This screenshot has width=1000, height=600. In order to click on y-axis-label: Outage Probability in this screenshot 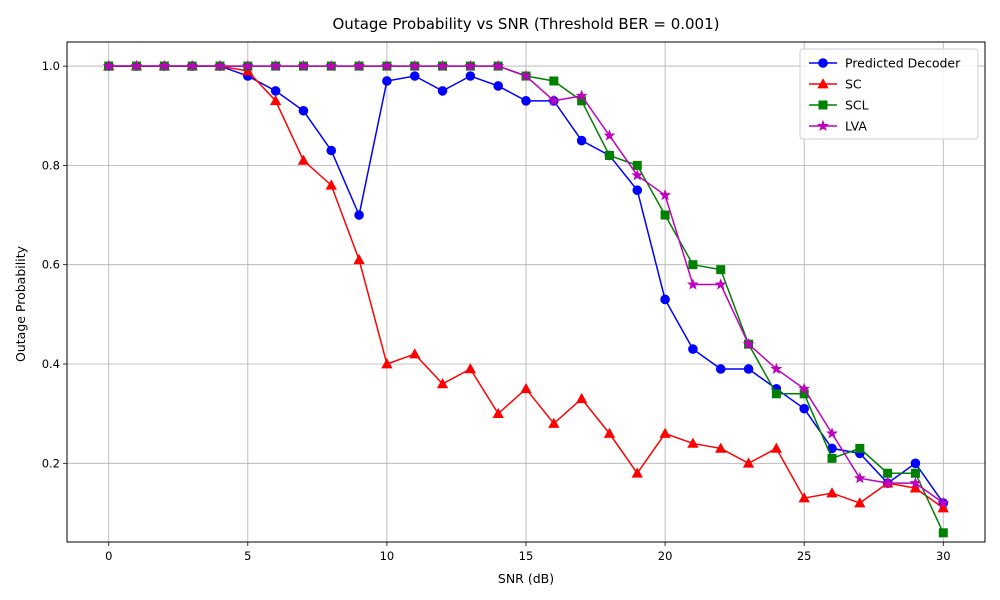, I will do `click(20, 303)`.